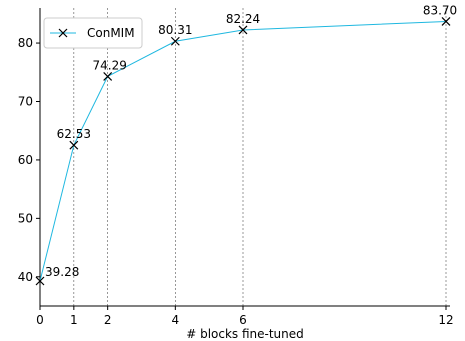 Image resolution: width=465 pixels, height=341 pixels. Describe the element at coordinates (243, 320) in the screenshot. I see `x-tick-label-6: 6` at that location.